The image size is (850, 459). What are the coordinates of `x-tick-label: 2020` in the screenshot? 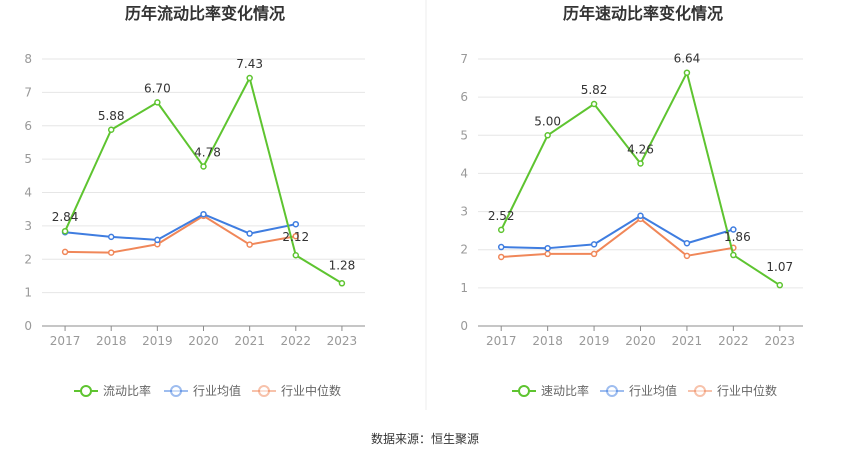 It's located at (203, 341).